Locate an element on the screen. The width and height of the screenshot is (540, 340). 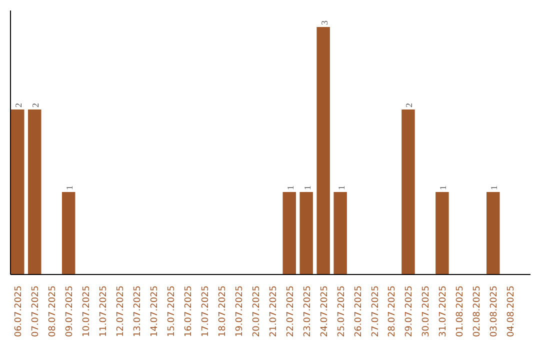
x-tick-label: 03.08.2025 is located at coordinates (495, 312).